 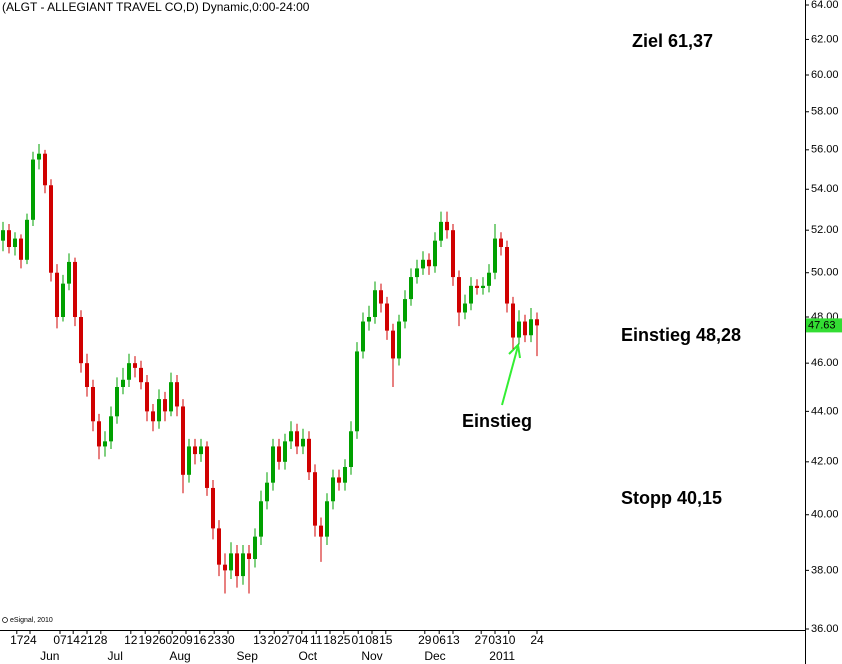 What do you see at coordinates (215, 640) in the screenshot?
I see `x-tick-label: 23` at bounding box center [215, 640].